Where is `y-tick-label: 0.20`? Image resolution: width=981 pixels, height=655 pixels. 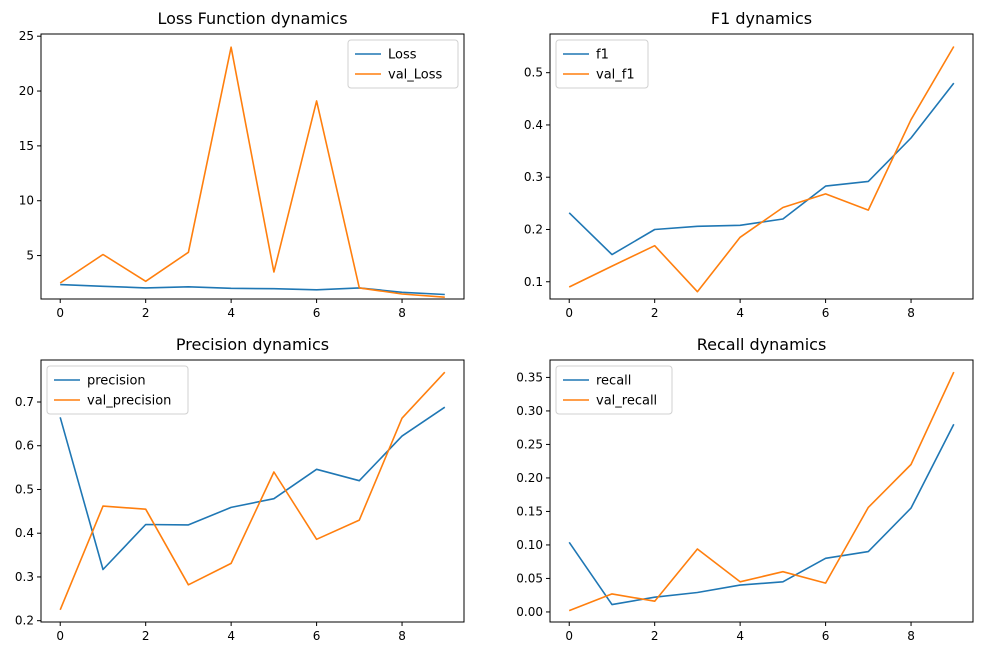 y-tick-label: 0.20 is located at coordinates (529, 478).